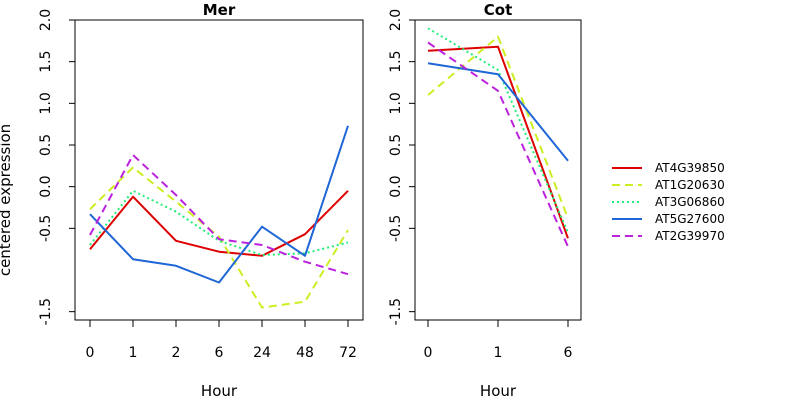 The width and height of the screenshot is (800, 400). What do you see at coordinates (690, 168) in the screenshot?
I see `legend-label-at4g39850: AT4G39850` at bounding box center [690, 168].